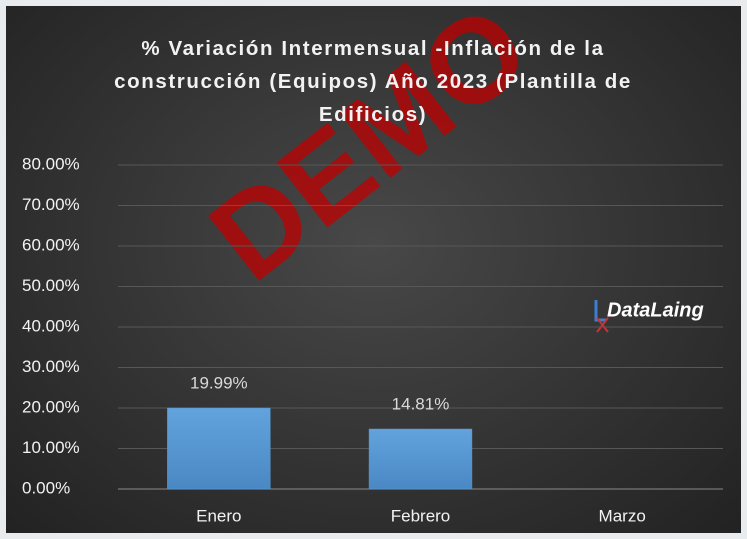 Image resolution: width=747 pixels, height=539 pixels. I want to click on y-tick-label: 0.00%, so click(46, 487).